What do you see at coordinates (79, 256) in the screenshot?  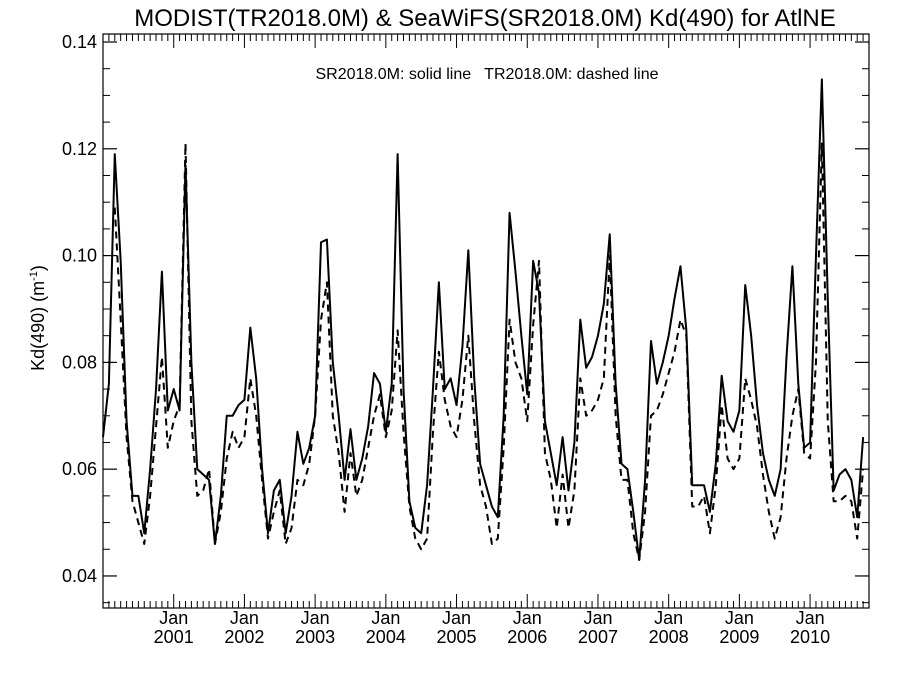 I see `y-tick-label: 0.10` at bounding box center [79, 256].